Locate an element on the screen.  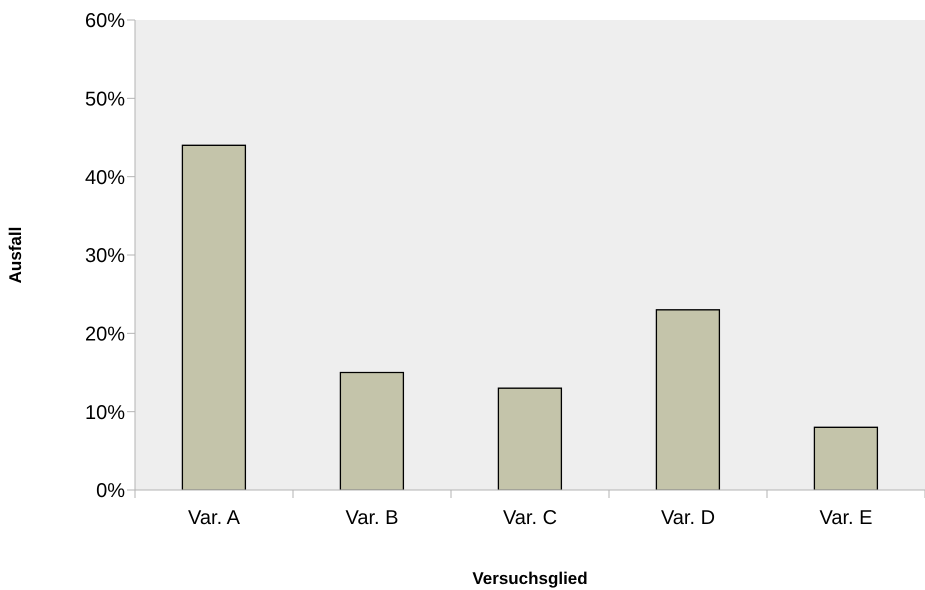
y-axis-title: Ausfall is located at coordinates (16, 255).